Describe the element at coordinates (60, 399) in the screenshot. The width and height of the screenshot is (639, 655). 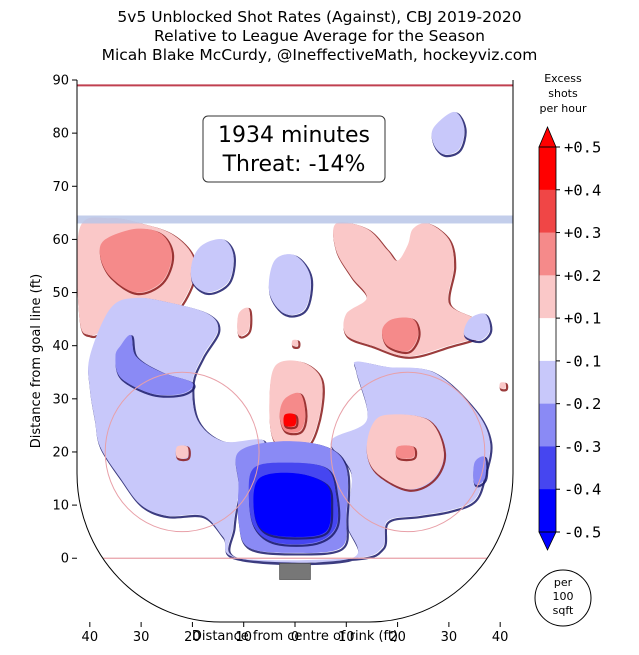
I see `y-tick-label: 30` at that location.